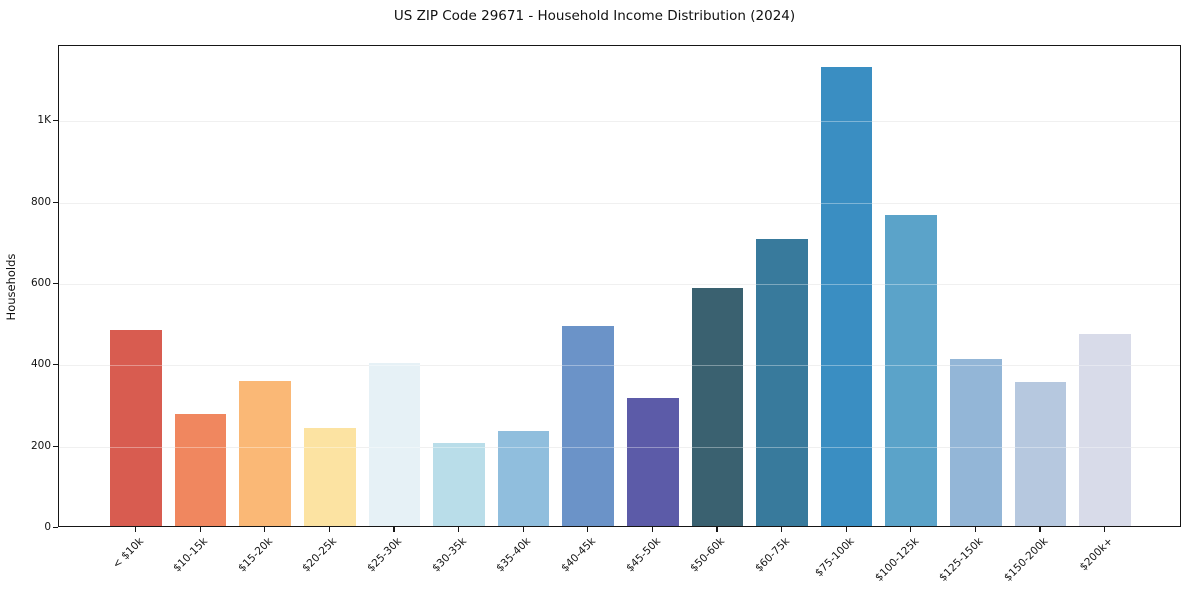  What do you see at coordinates (40, 282) in the screenshot?
I see `y-tick-label: 600` at bounding box center [40, 282].